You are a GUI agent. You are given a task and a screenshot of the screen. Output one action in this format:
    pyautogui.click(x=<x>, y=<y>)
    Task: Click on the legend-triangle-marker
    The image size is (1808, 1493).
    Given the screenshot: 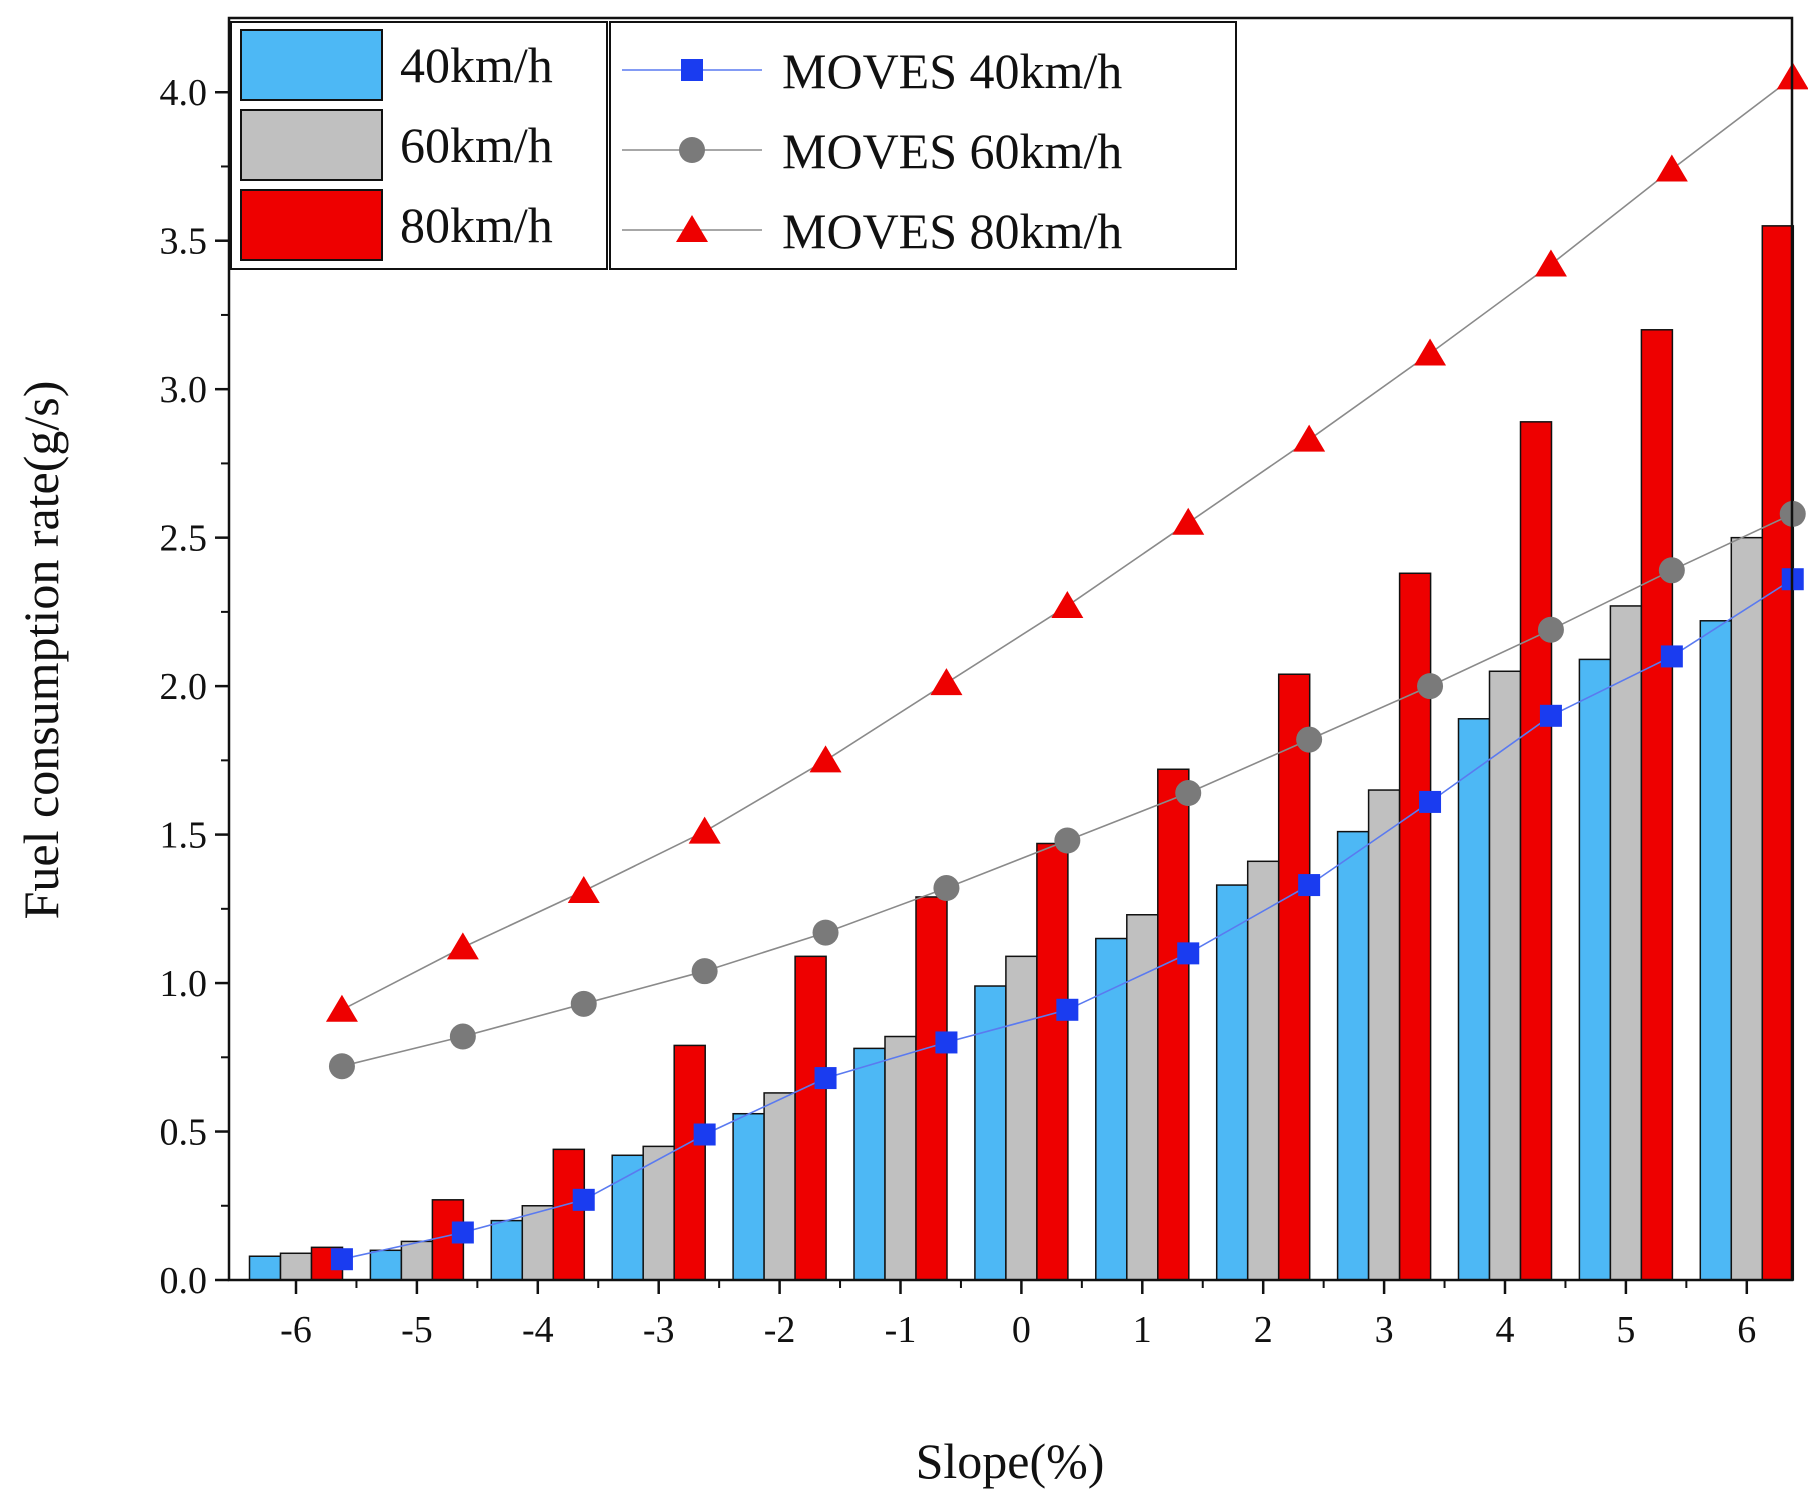 What is the action you would take?
    pyautogui.click(x=692, y=228)
    